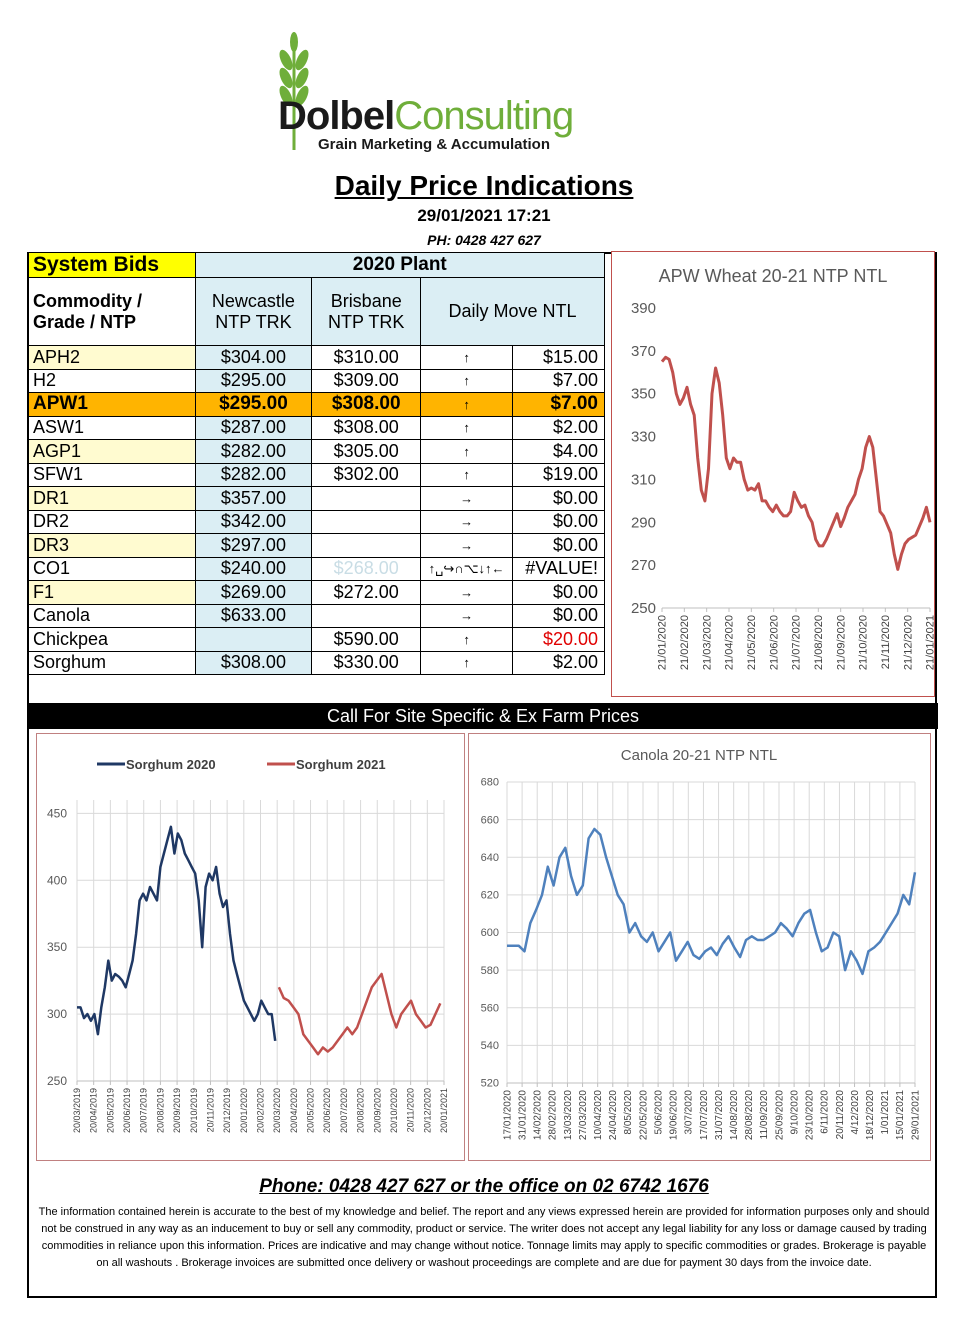 The image size is (968, 1339). Describe the element at coordinates (112, 615) in the screenshot. I see `grade-cell: Canola` at that location.